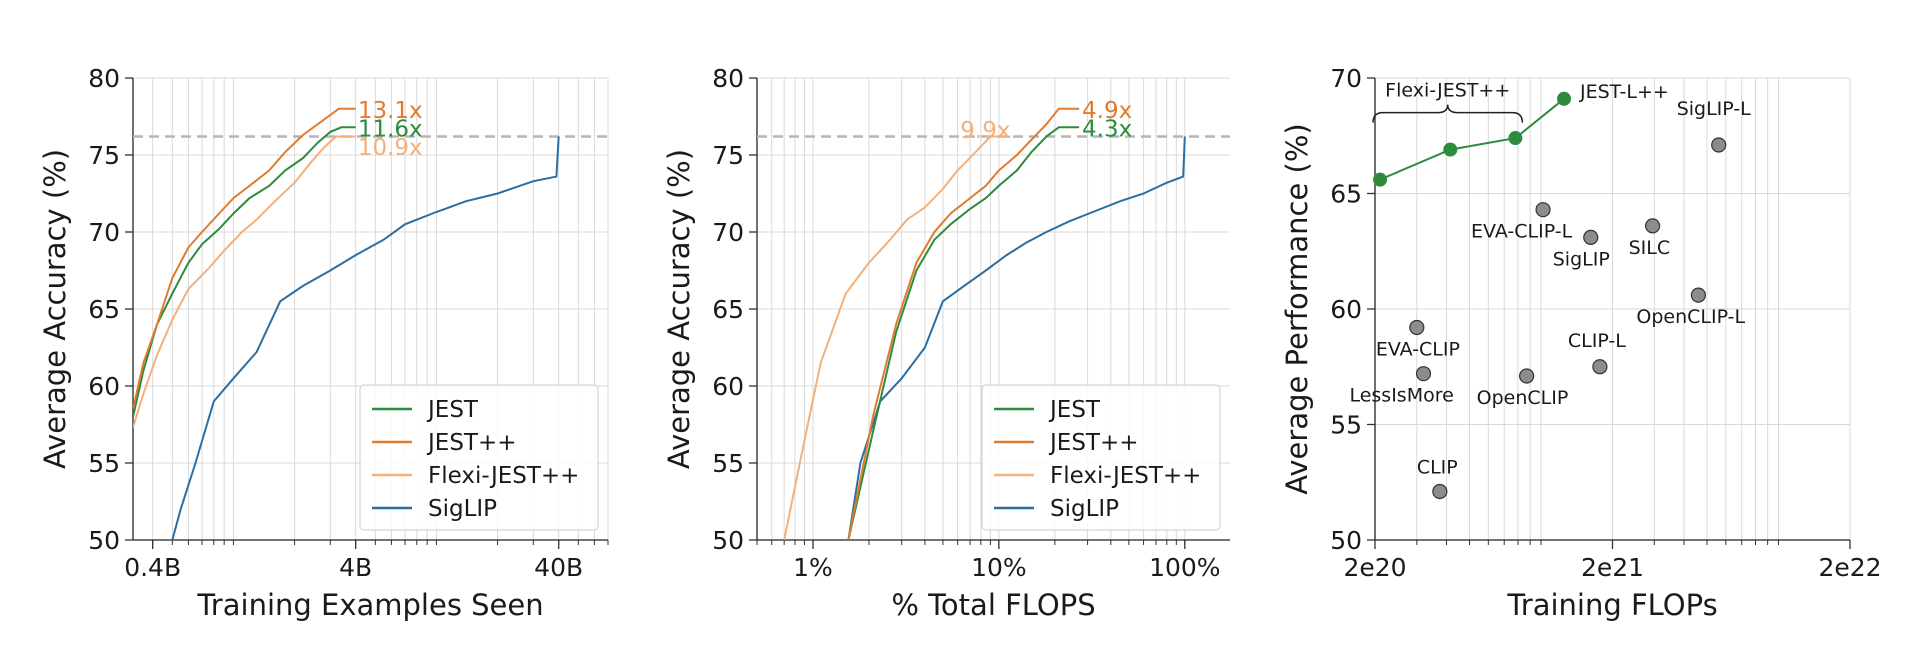  Describe the element at coordinates (1418, 349) in the screenshot. I see `point-label: EVA-CLIP` at that location.